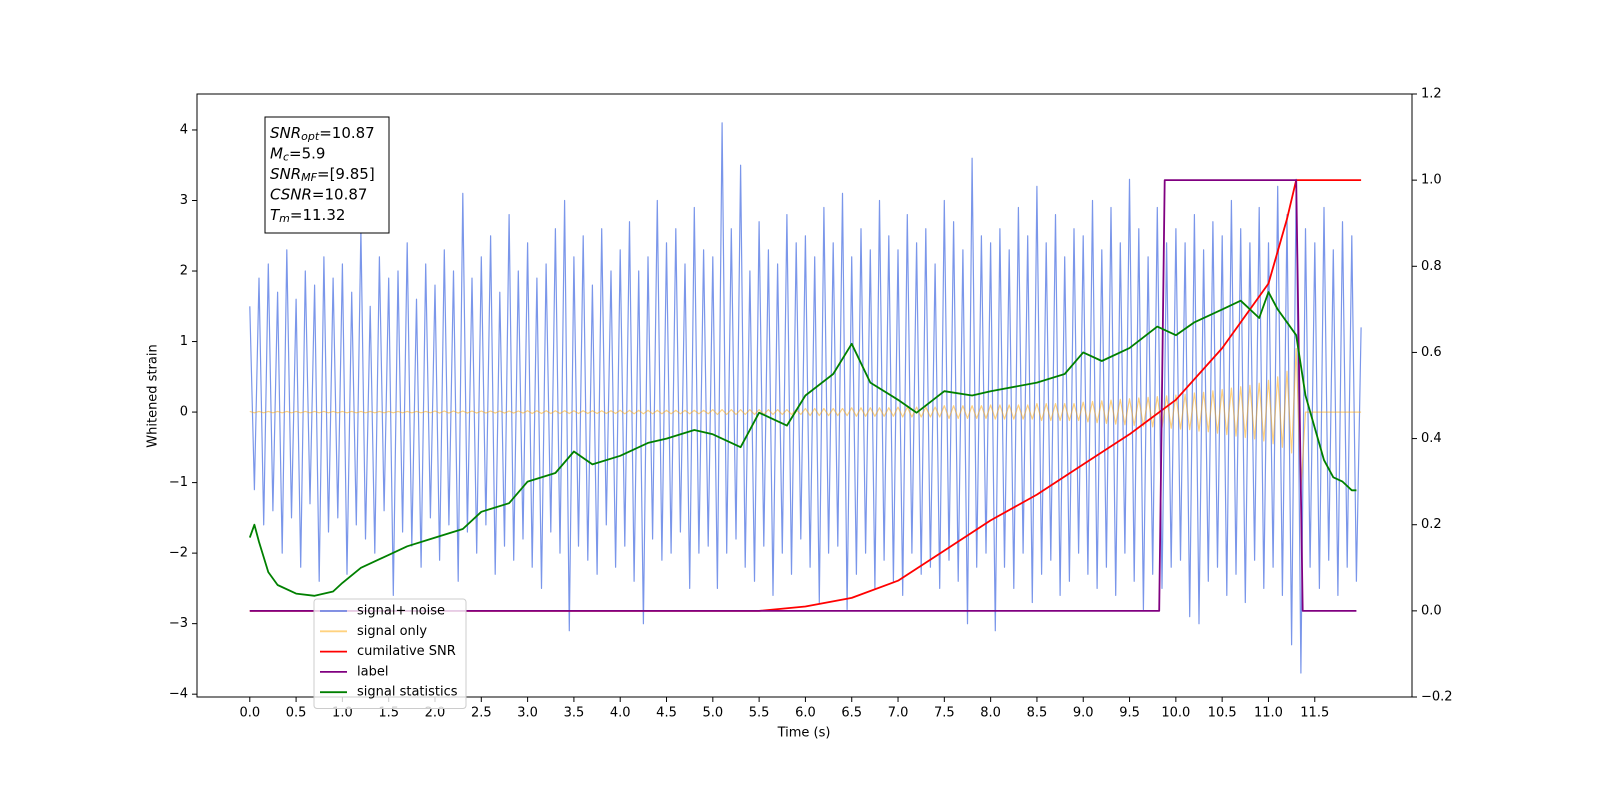  What do you see at coordinates (249, 713) in the screenshot?
I see `x-tick-label: 0.0` at bounding box center [249, 713].